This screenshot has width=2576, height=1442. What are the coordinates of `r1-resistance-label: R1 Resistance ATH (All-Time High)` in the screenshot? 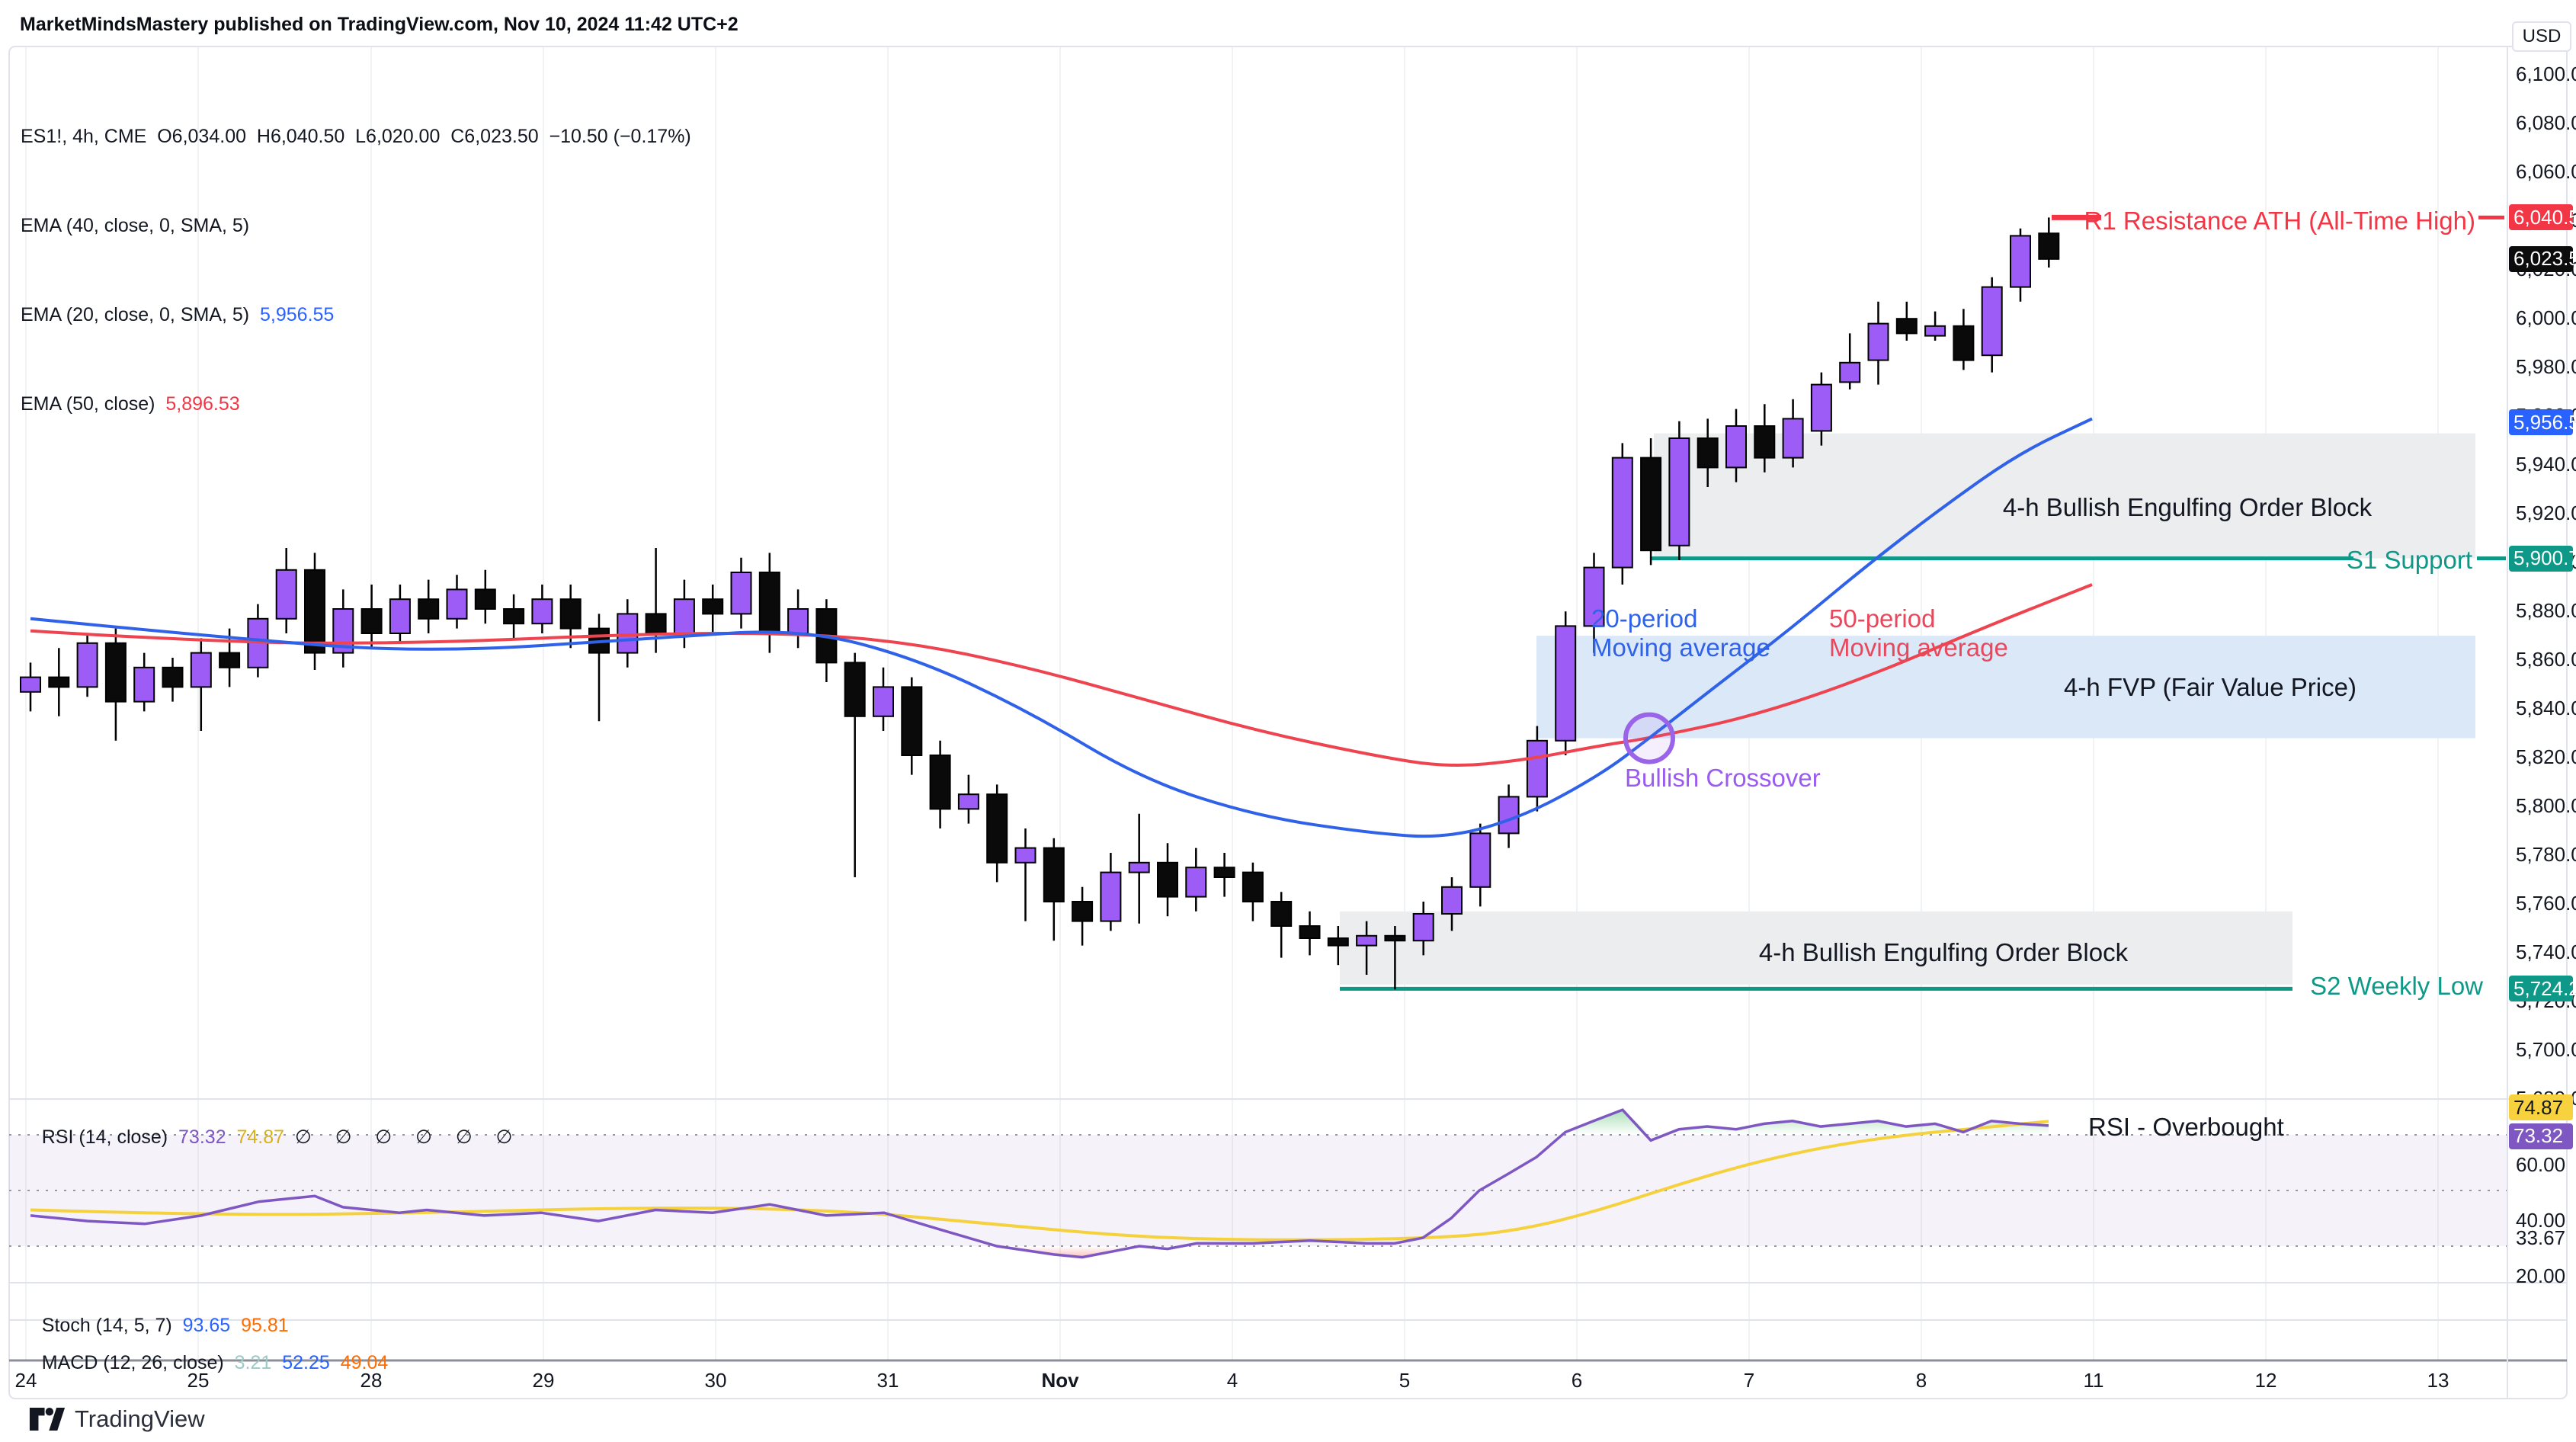 It's located at (2279, 221).